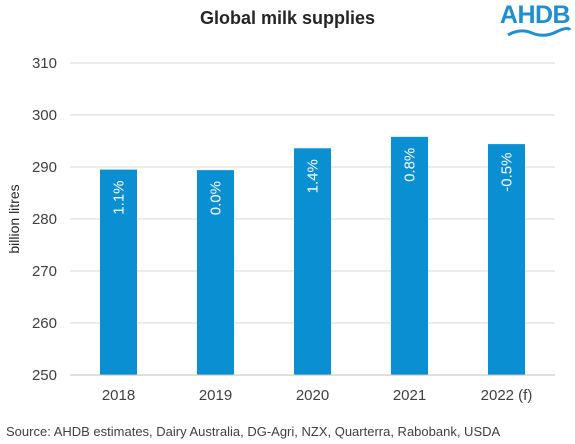 The height and width of the screenshot is (444, 575). I want to click on x-tick-label: 2020, so click(312, 395).